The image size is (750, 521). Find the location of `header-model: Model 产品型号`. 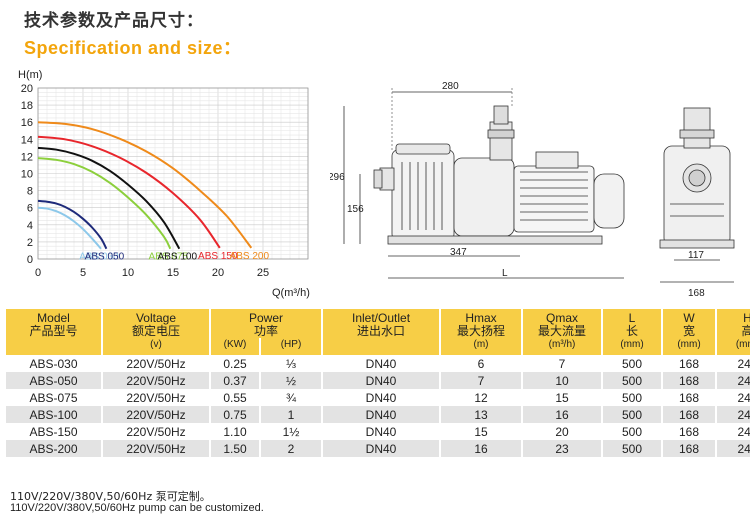

header-model: Model 产品型号 is located at coordinates (54, 323).